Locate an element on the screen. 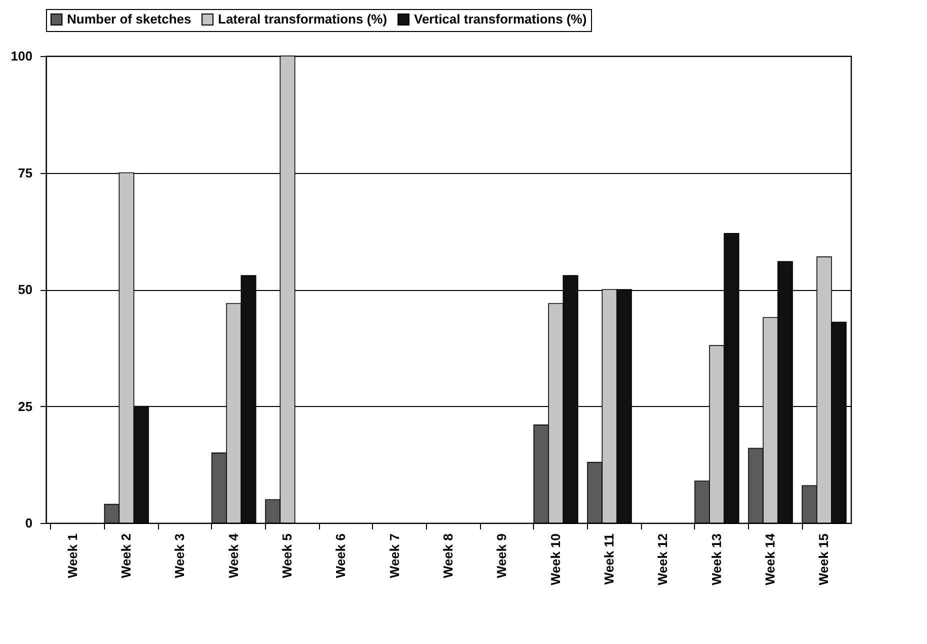 This screenshot has width=927, height=644. y-tick-label: 100 is located at coordinates (21, 56).